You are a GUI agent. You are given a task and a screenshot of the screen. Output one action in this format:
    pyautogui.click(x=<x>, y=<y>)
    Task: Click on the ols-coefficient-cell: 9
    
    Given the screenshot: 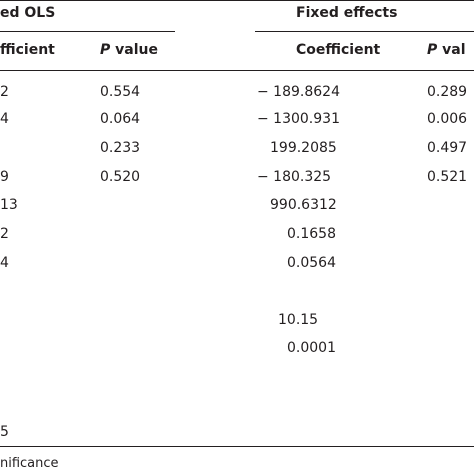 What is the action you would take?
    pyautogui.click(x=4, y=177)
    